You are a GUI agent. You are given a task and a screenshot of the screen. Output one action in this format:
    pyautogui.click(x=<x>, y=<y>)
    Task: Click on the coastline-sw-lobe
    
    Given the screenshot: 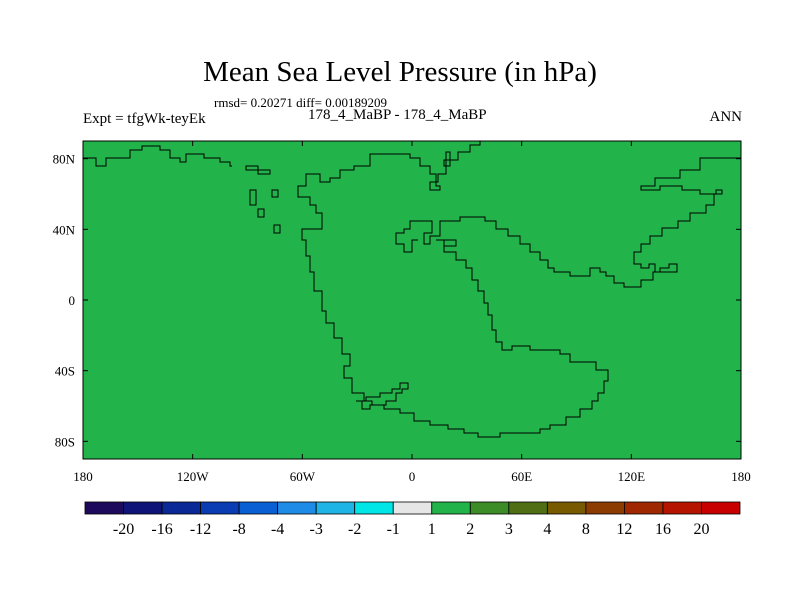 What is the action you would take?
    pyautogui.click(x=382, y=396)
    